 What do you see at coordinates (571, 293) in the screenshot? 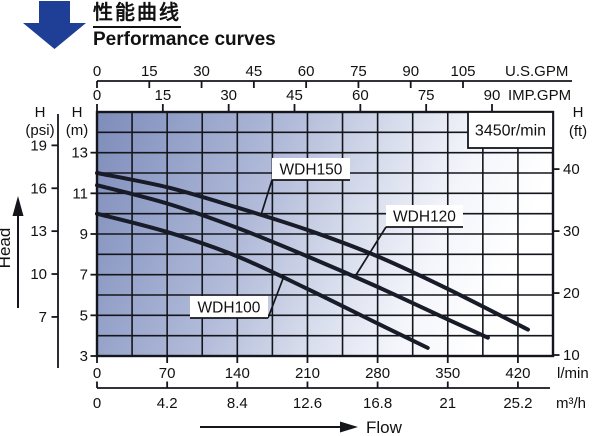
I see `svg-text: 20` at bounding box center [571, 293].